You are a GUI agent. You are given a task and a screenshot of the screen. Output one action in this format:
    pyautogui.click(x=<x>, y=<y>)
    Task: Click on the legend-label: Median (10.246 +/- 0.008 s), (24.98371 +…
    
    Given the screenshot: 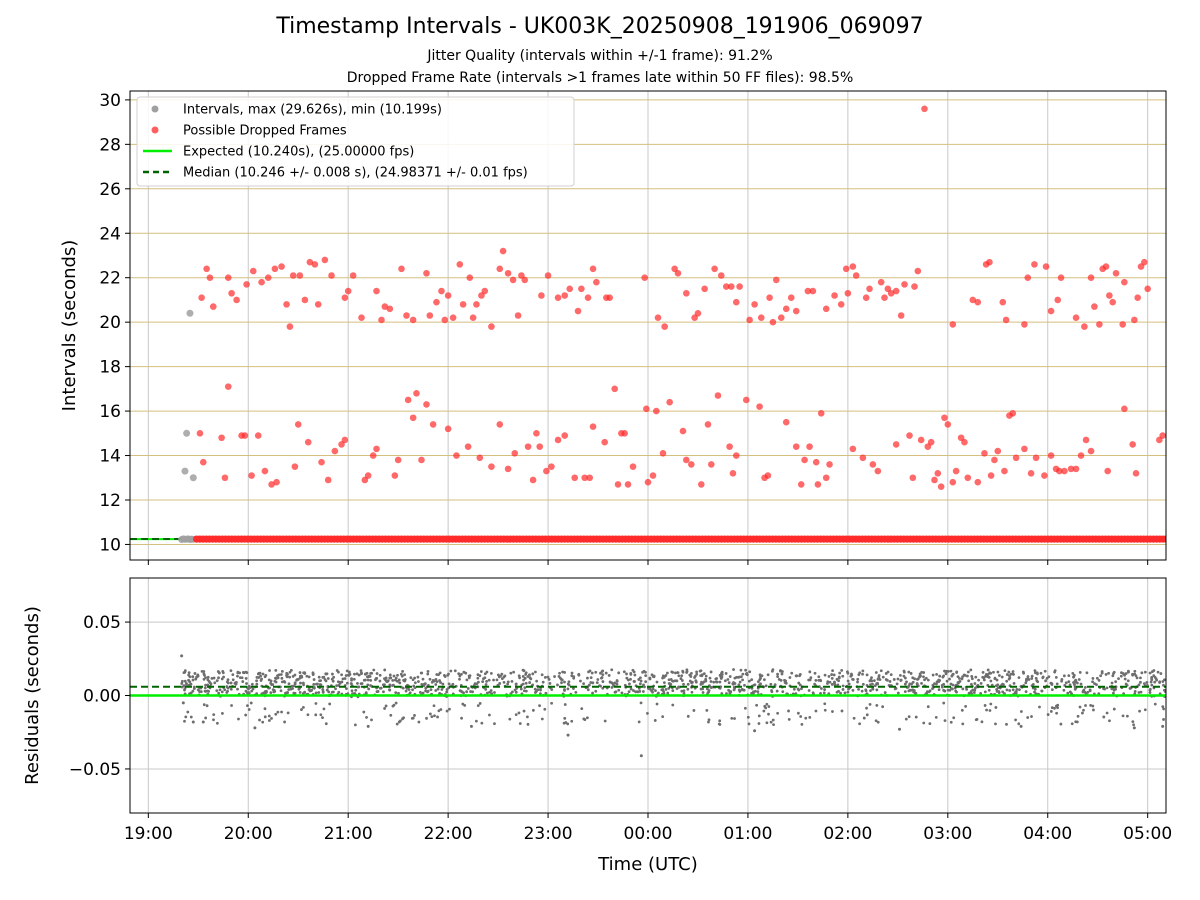 What is the action you would take?
    pyautogui.click(x=355, y=173)
    